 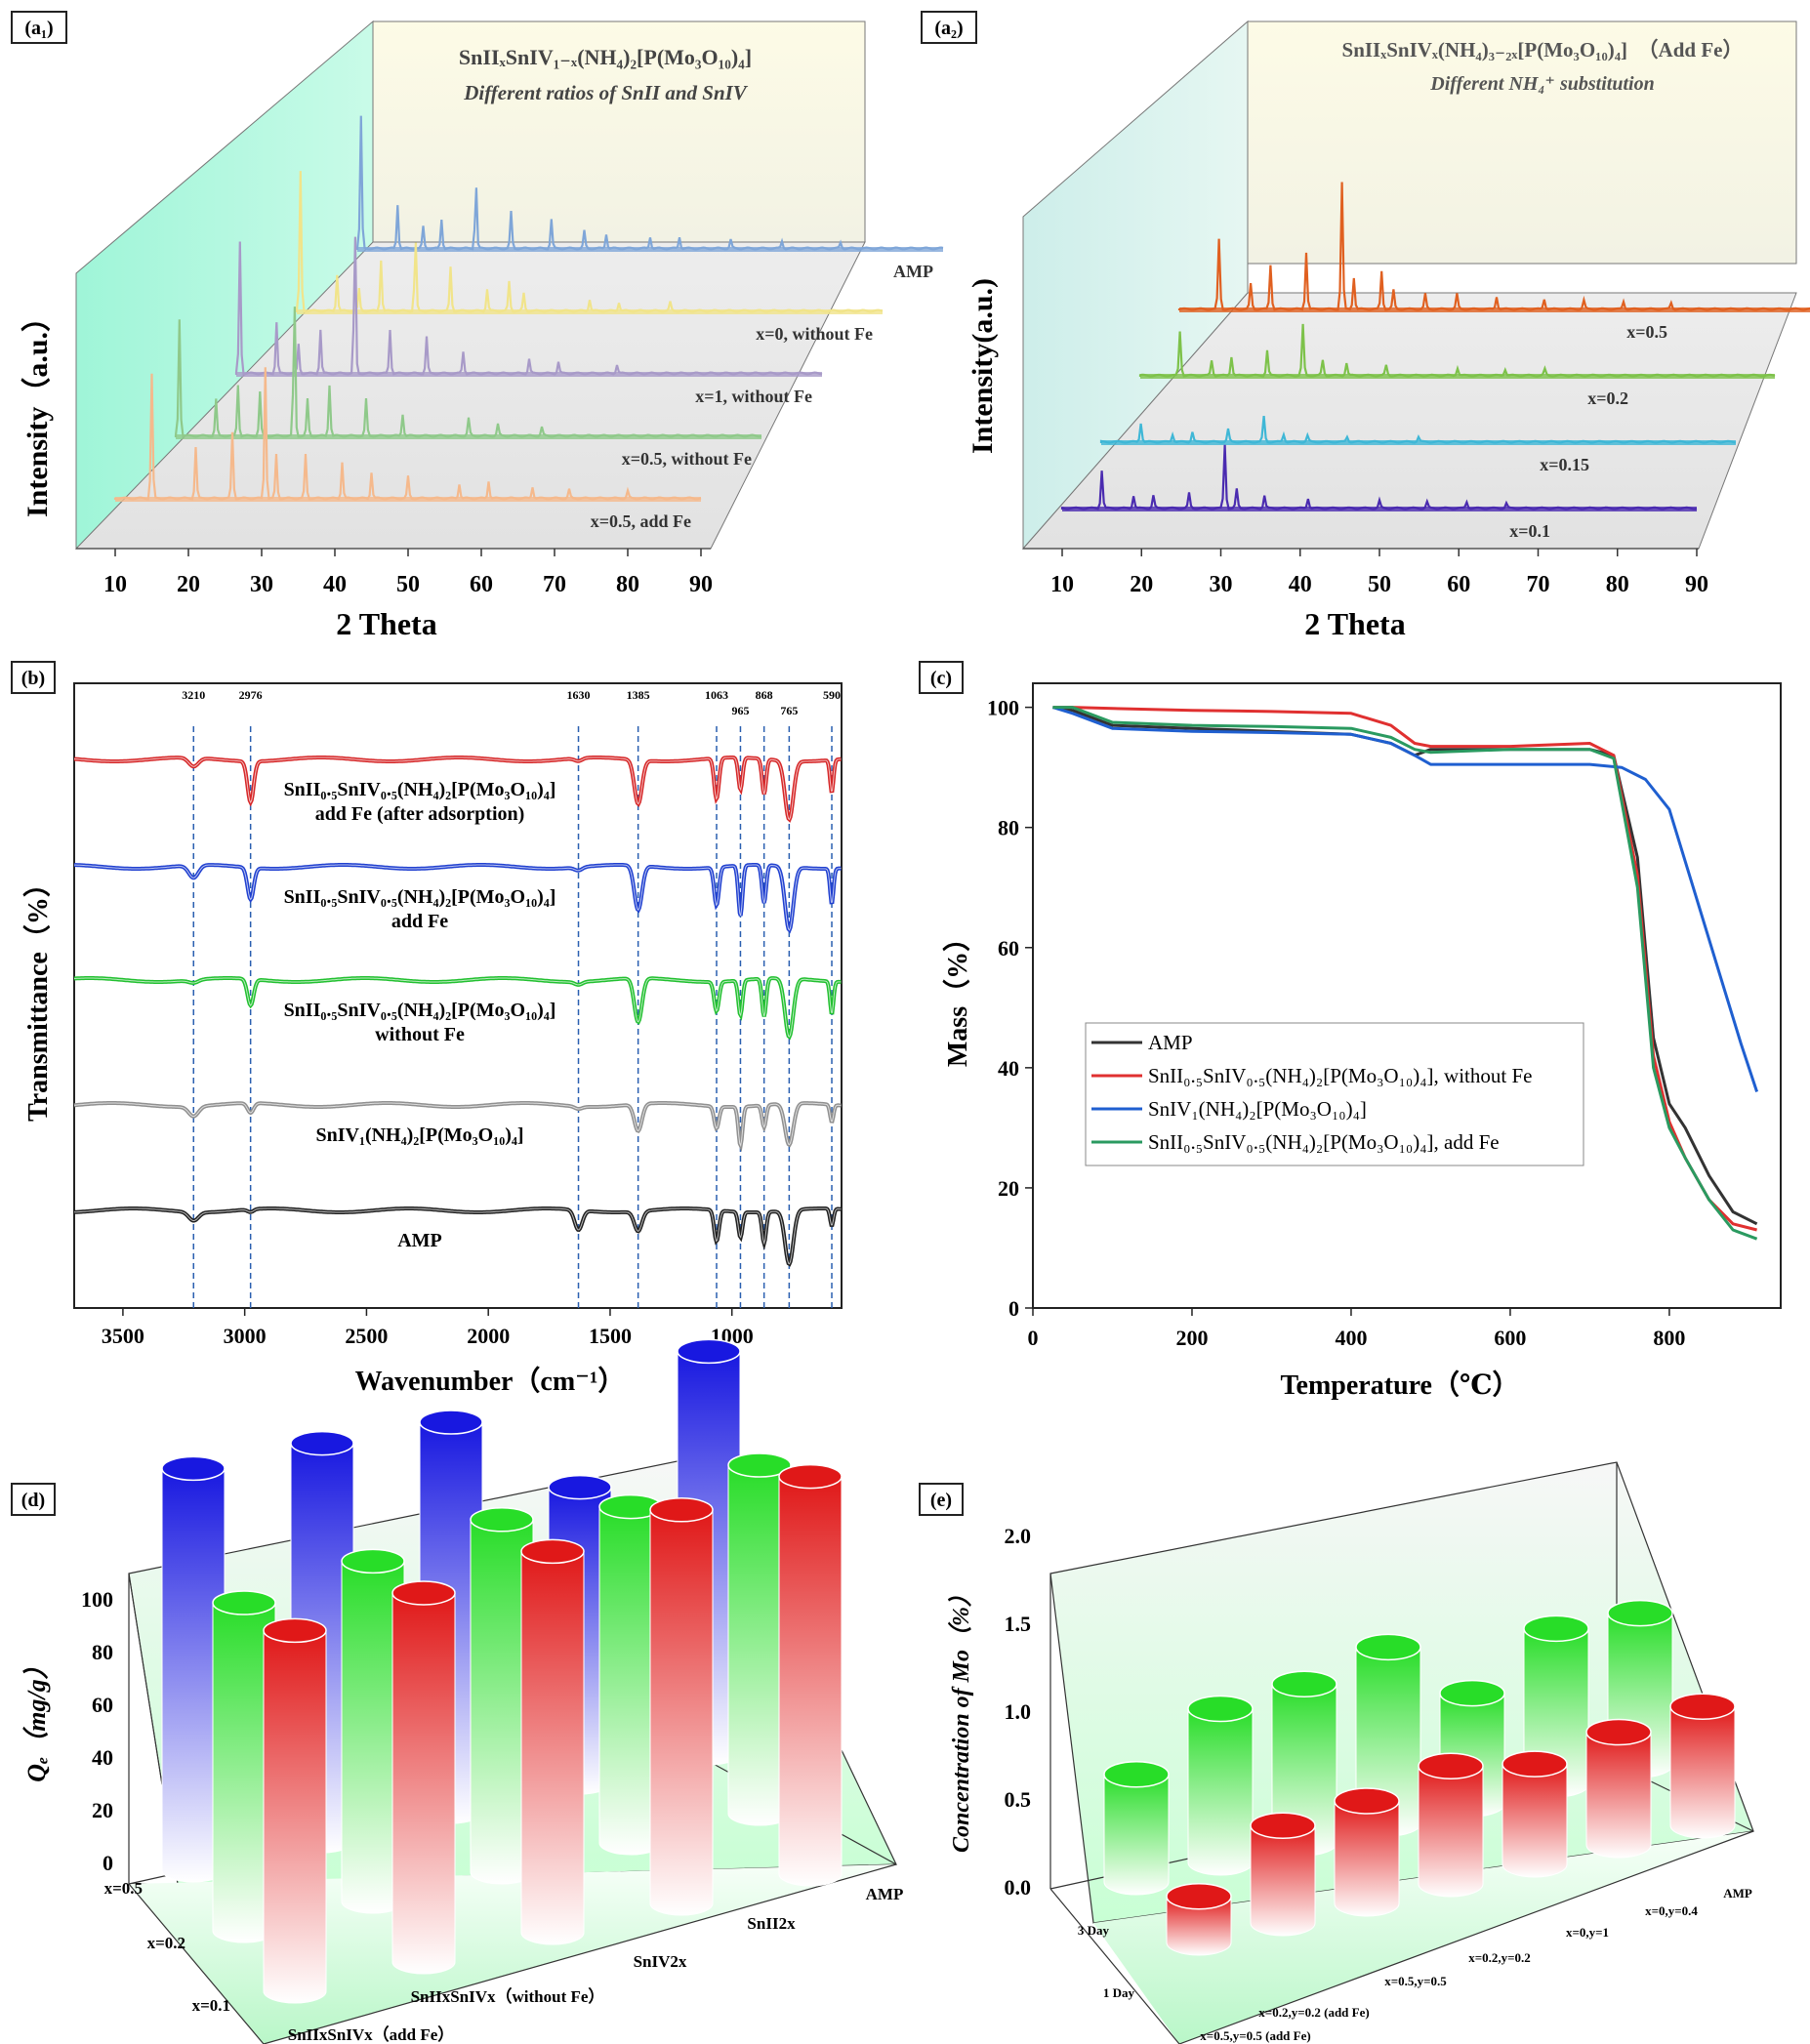 What do you see at coordinates (957, 995) in the screenshot?
I see `c-y-axis-label: Mass（%）` at bounding box center [957, 995].